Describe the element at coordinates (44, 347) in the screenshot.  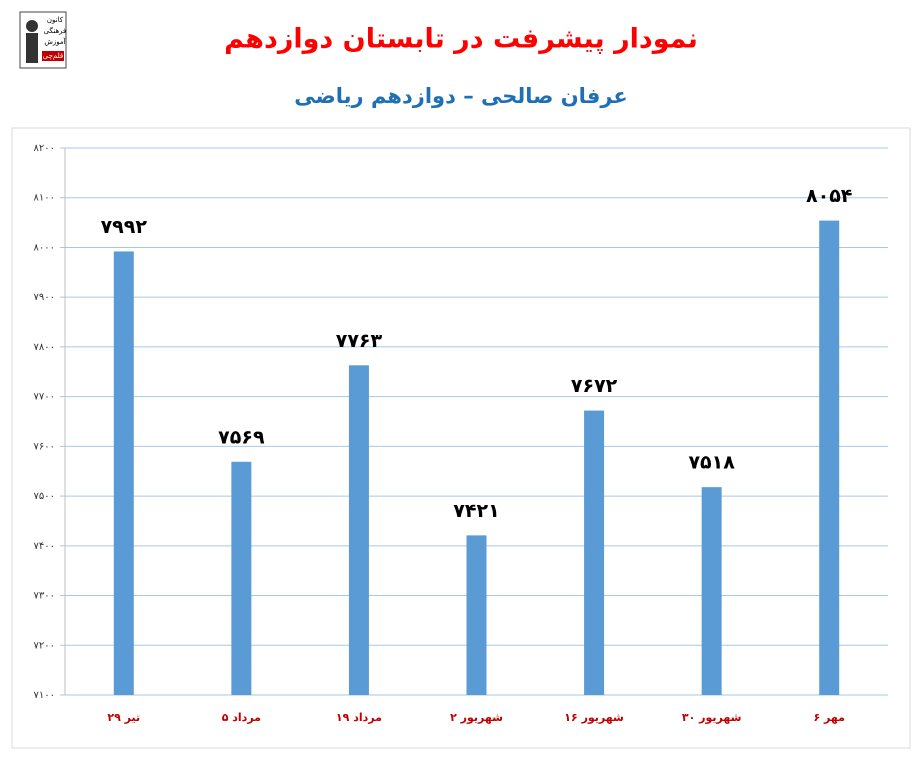
I see `y-tick-label: ۷۸۰۰` at that location.